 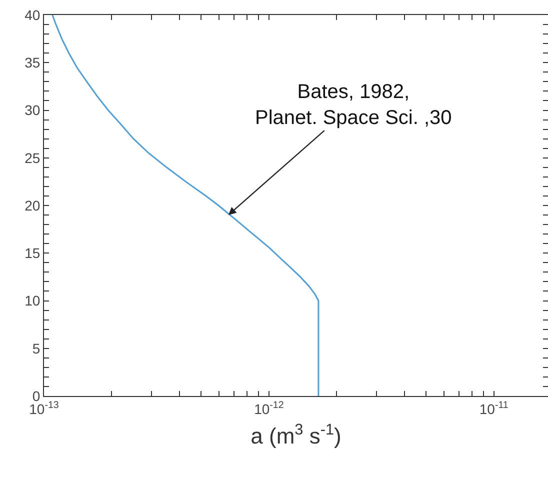 What do you see at coordinates (32, 14) in the screenshot?
I see `y-tick-label: 40` at bounding box center [32, 14].